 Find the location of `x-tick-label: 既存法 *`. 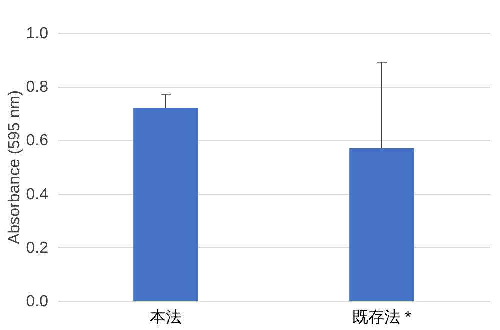

x-tick-label: 既存法 * is located at coordinates (382, 317).